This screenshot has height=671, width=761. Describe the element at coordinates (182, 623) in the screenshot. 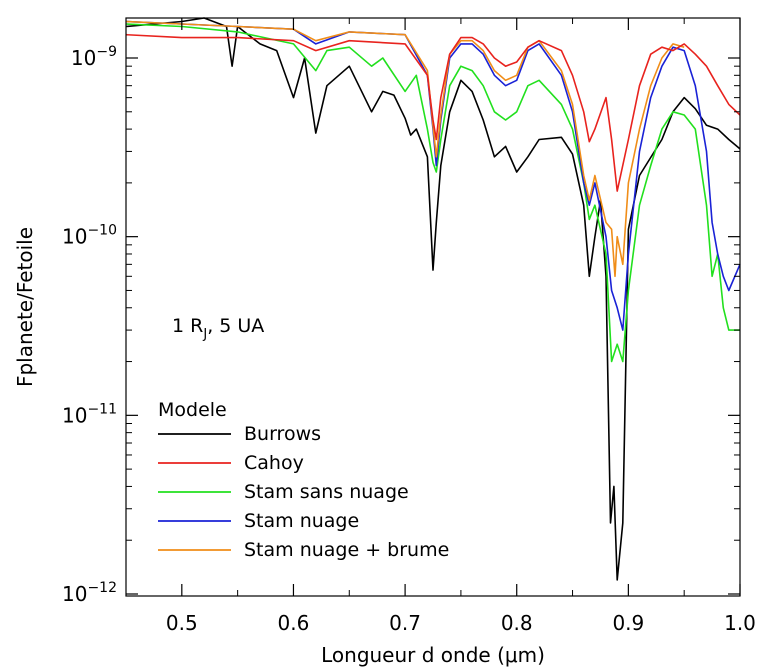

I see `x-tick-label: 0.5` at that location.